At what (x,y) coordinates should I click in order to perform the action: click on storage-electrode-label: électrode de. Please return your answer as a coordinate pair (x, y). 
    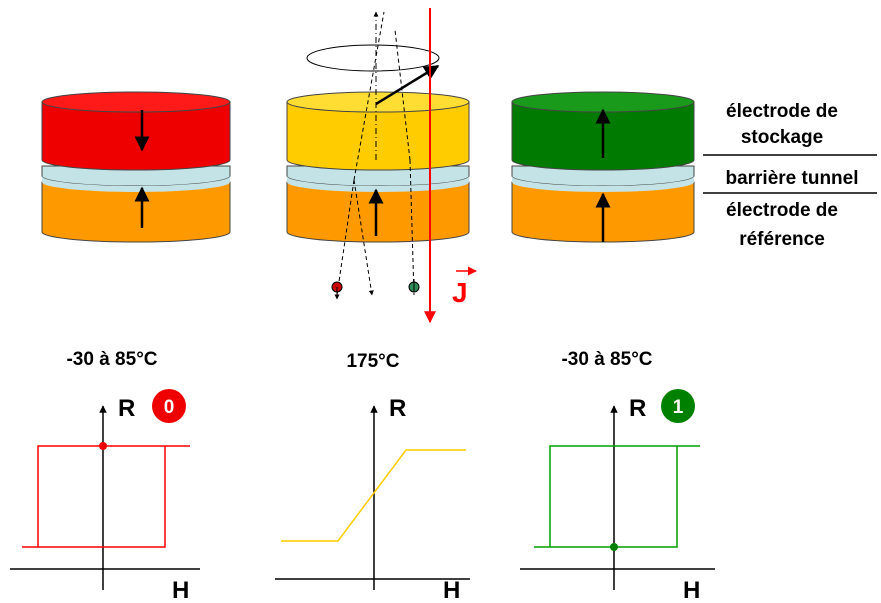
    Looking at the image, I should click on (782, 111).